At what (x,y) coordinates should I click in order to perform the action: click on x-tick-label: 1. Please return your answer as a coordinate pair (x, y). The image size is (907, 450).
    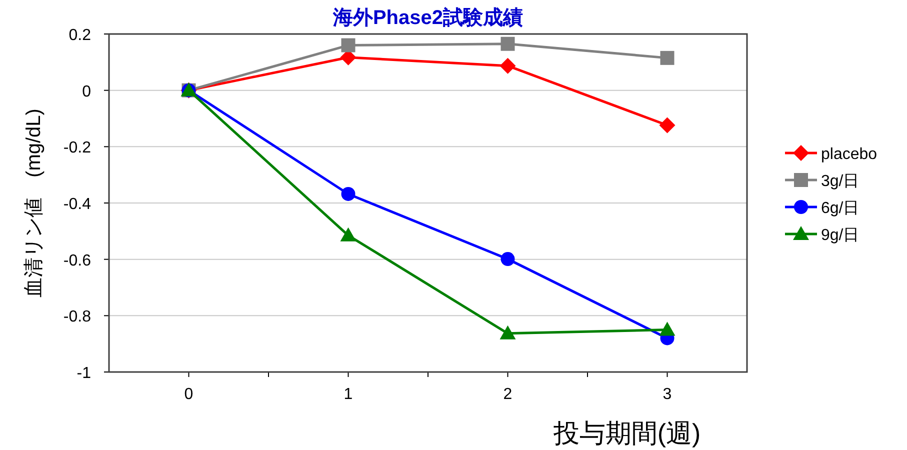
    Looking at the image, I should click on (348, 394).